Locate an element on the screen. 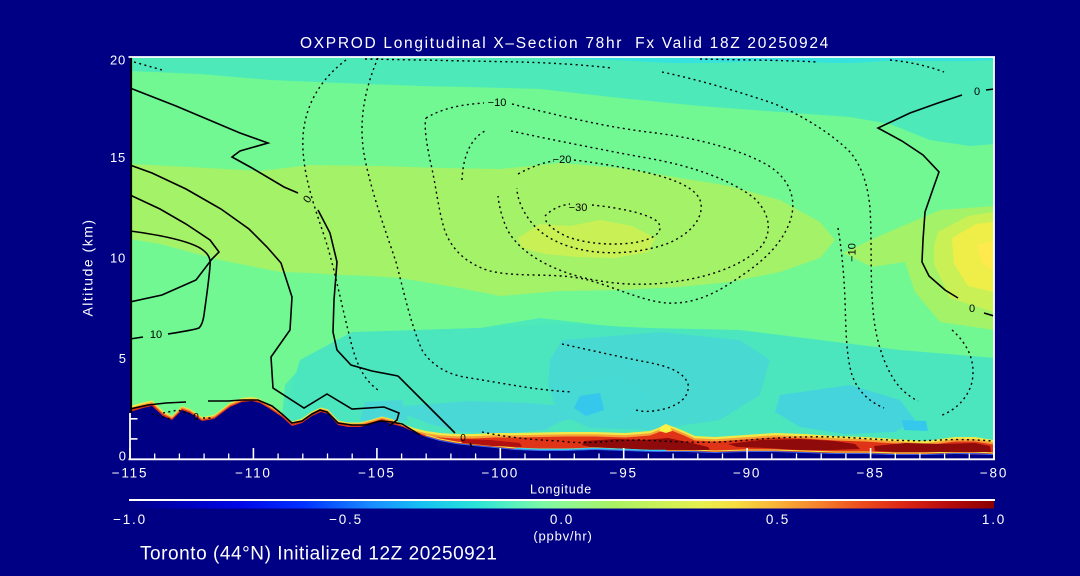  svg-text: −0.5 is located at coordinates (346, 519).